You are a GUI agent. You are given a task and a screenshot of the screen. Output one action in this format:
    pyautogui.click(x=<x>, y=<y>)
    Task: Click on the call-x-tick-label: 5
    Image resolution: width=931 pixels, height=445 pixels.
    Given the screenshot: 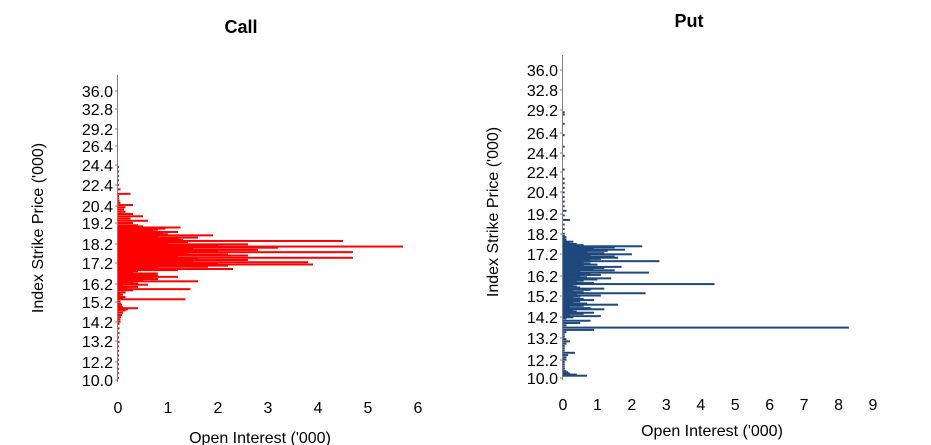 What is the action you would take?
    pyautogui.click(x=368, y=408)
    